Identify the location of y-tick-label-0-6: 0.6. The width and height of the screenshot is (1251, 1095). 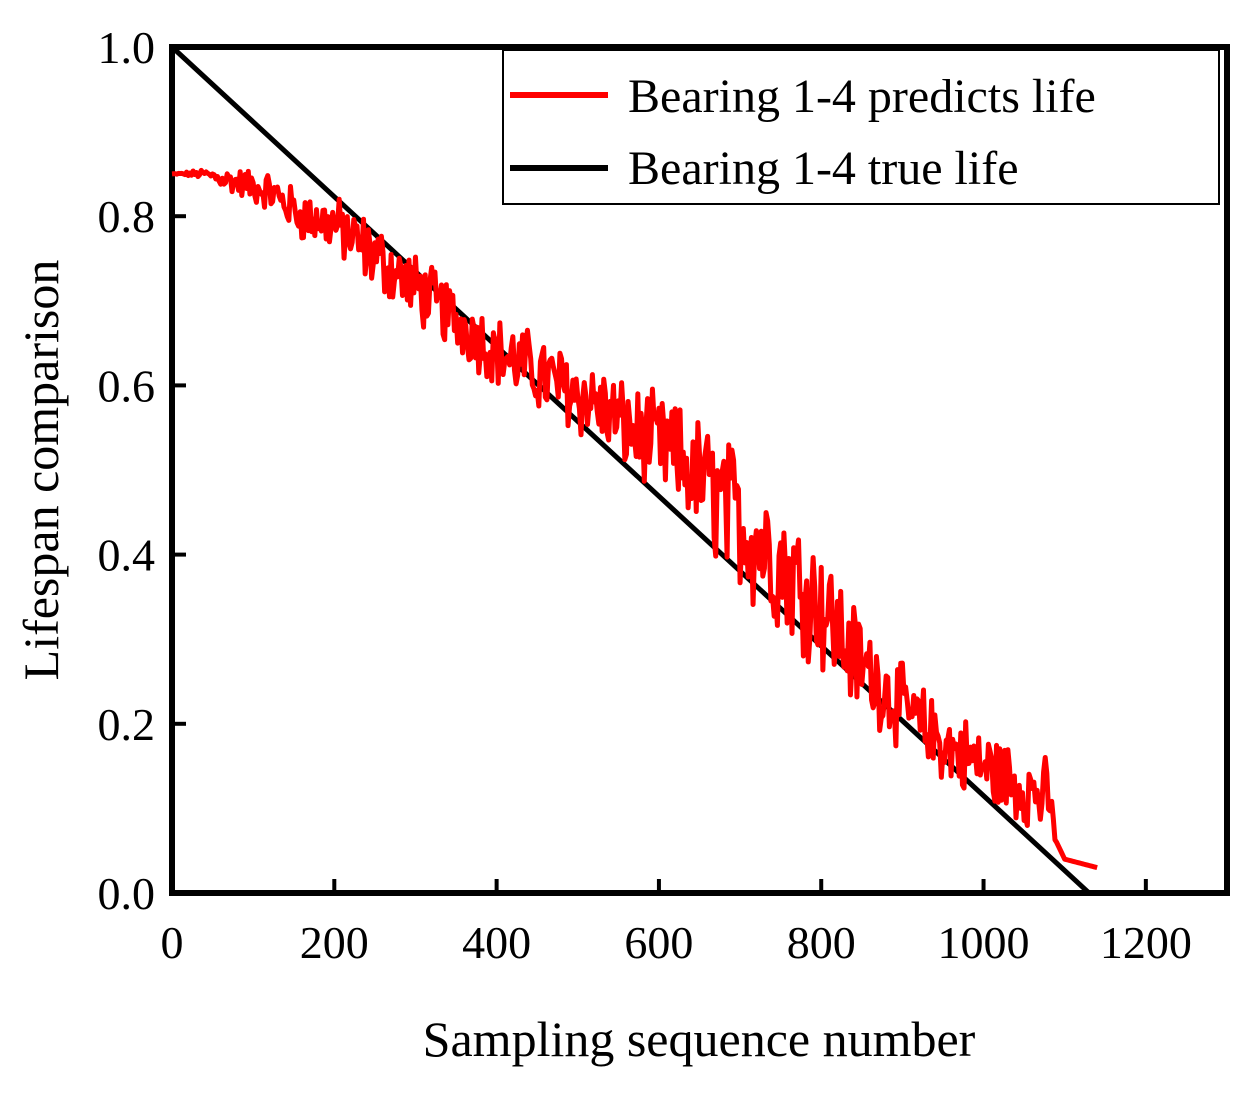
(127, 385).